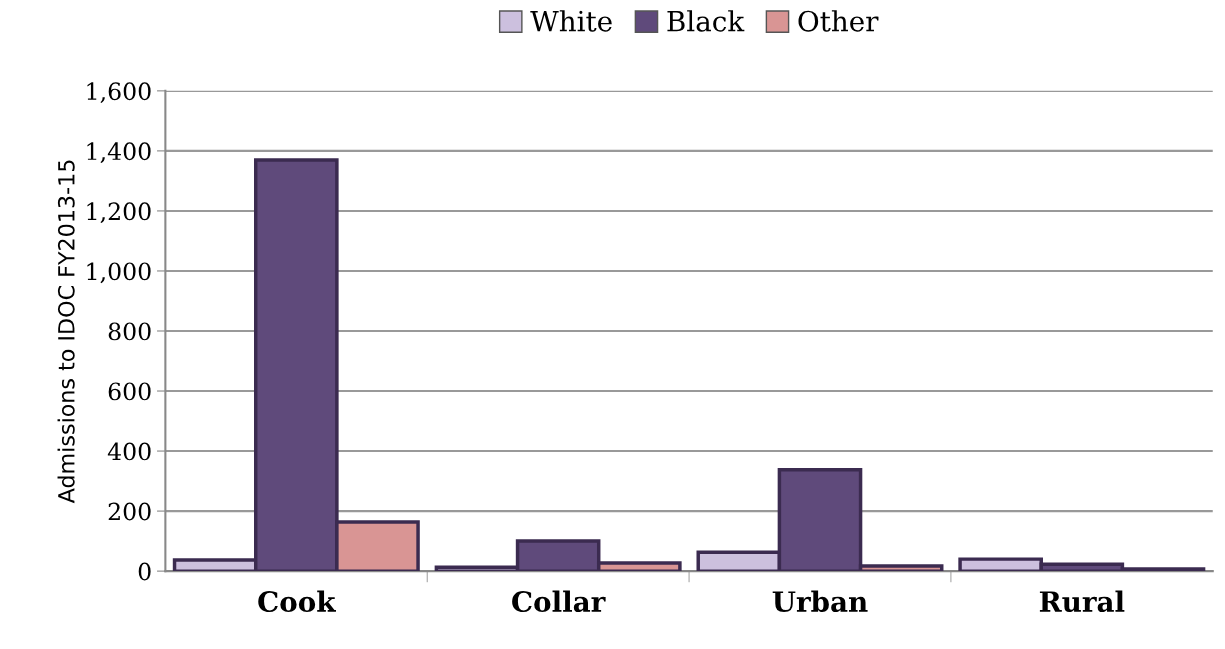 This screenshot has height=649, width=1225. What do you see at coordinates (129, 331) in the screenshot?
I see `y-tick-label: 800` at bounding box center [129, 331].